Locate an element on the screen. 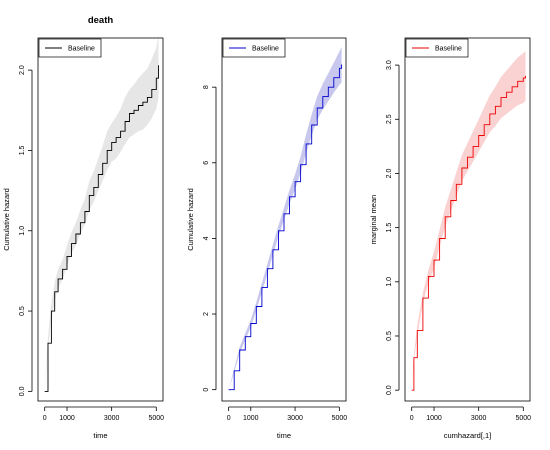 The width and height of the screenshot is (550, 450). y-tick-label: 6 is located at coordinates (206, 163).